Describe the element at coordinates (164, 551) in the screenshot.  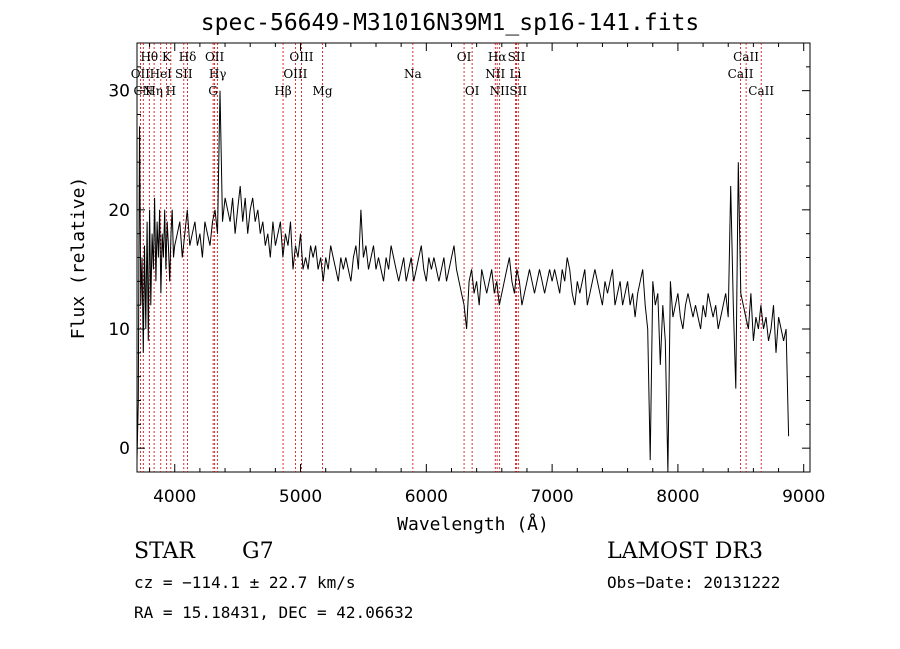
I see `object-type: STAR` at that location.